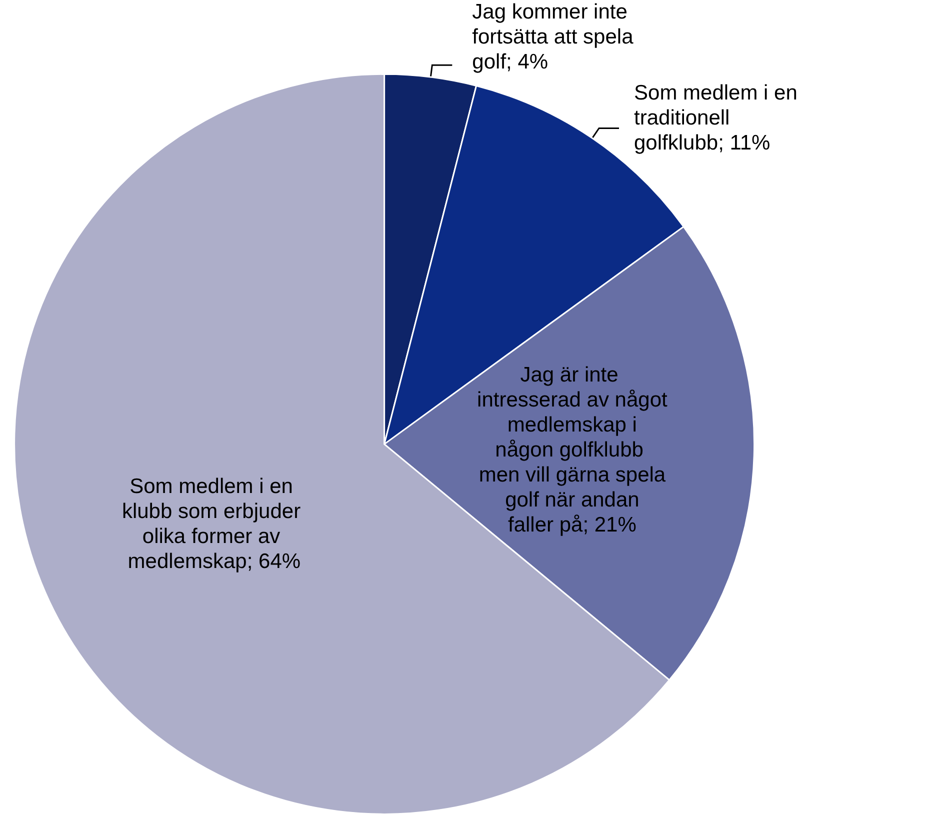 The image size is (926, 818). I want to click on slice-label: Som medlem i en klubb som erbjuder olika former av medlemskap; 64%, so click(214, 524).